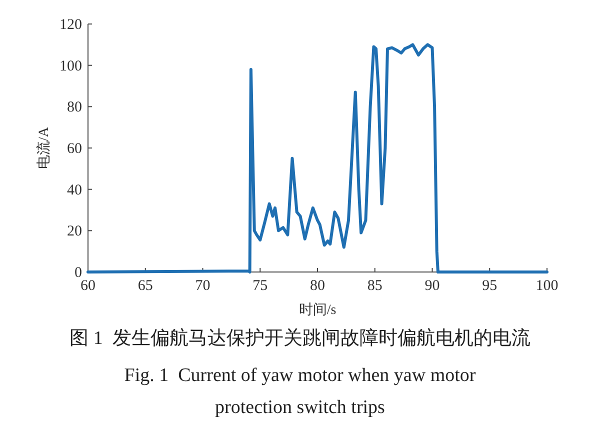 This screenshot has height=429, width=600. What do you see at coordinates (71, 25) in the screenshot?
I see `y-tick-label: 120` at bounding box center [71, 25].